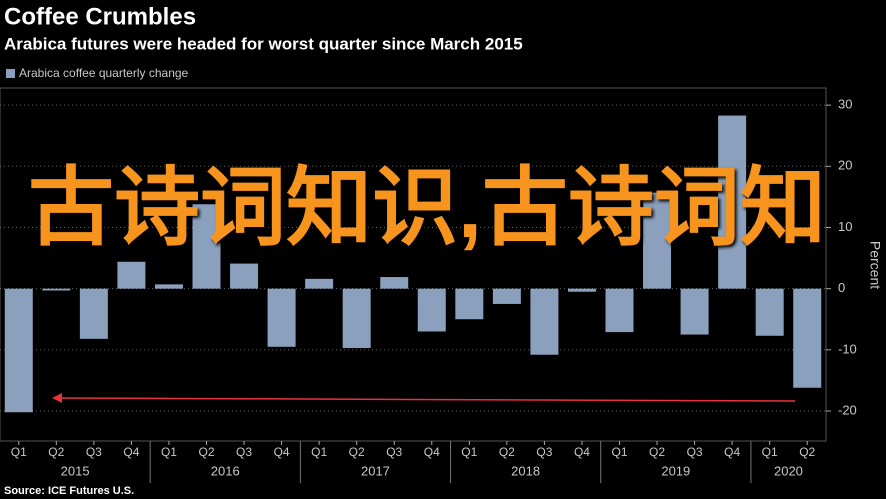  What do you see at coordinates (845, 165) in the screenshot?
I see `y-tick-label: 20` at bounding box center [845, 165].